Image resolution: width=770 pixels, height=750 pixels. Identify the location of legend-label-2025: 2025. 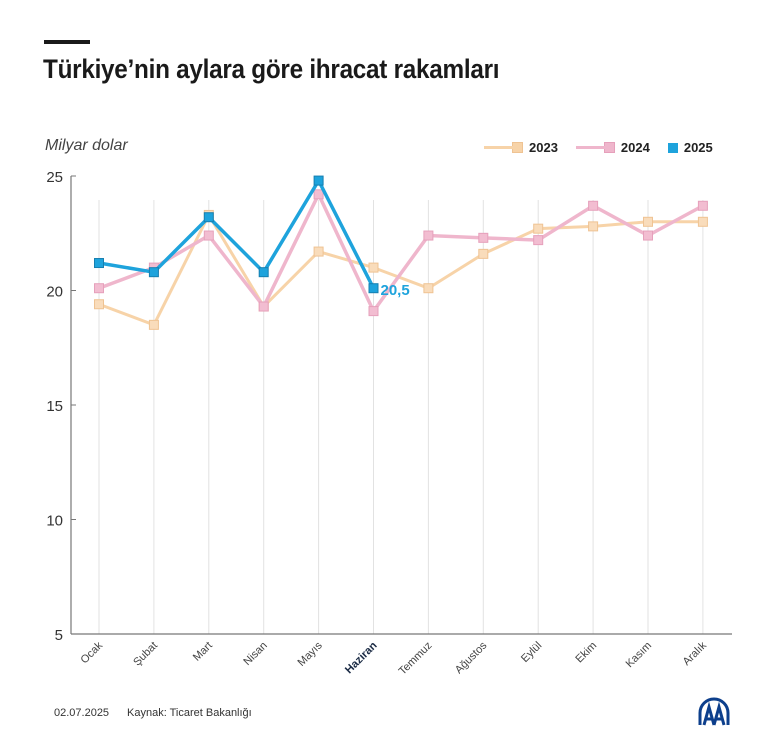
(698, 147).